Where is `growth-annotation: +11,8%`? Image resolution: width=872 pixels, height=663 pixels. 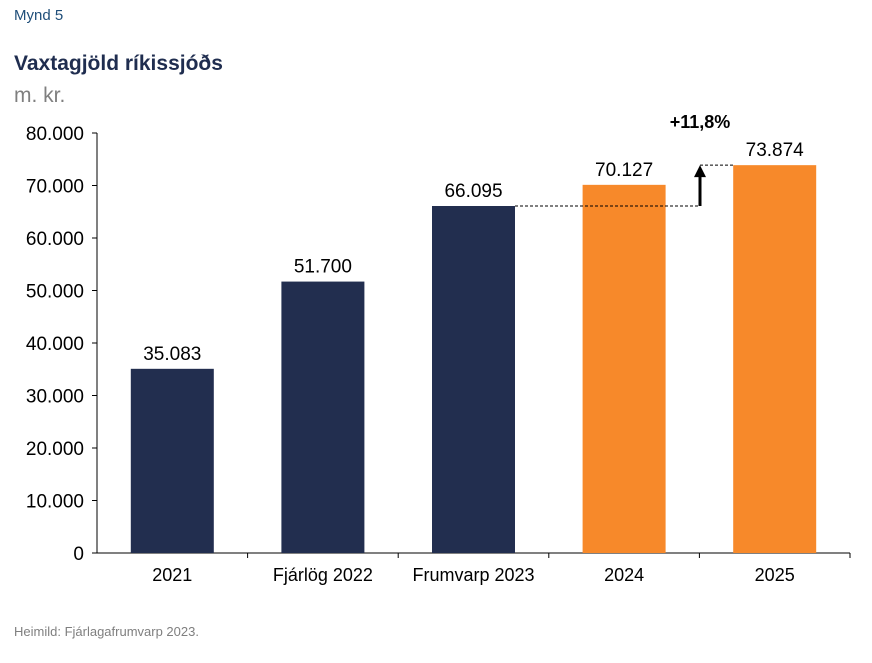 growth-annotation: +11,8% is located at coordinates (700, 122).